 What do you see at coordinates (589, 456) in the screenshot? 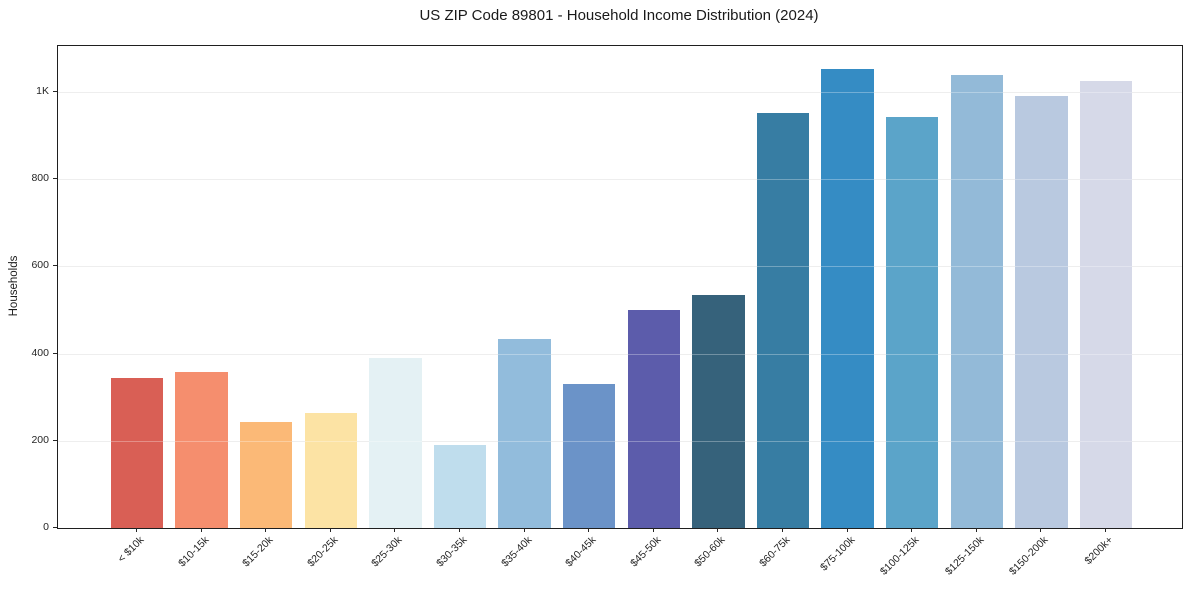
I see `bar-40-45k` at bounding box center [589, 456].